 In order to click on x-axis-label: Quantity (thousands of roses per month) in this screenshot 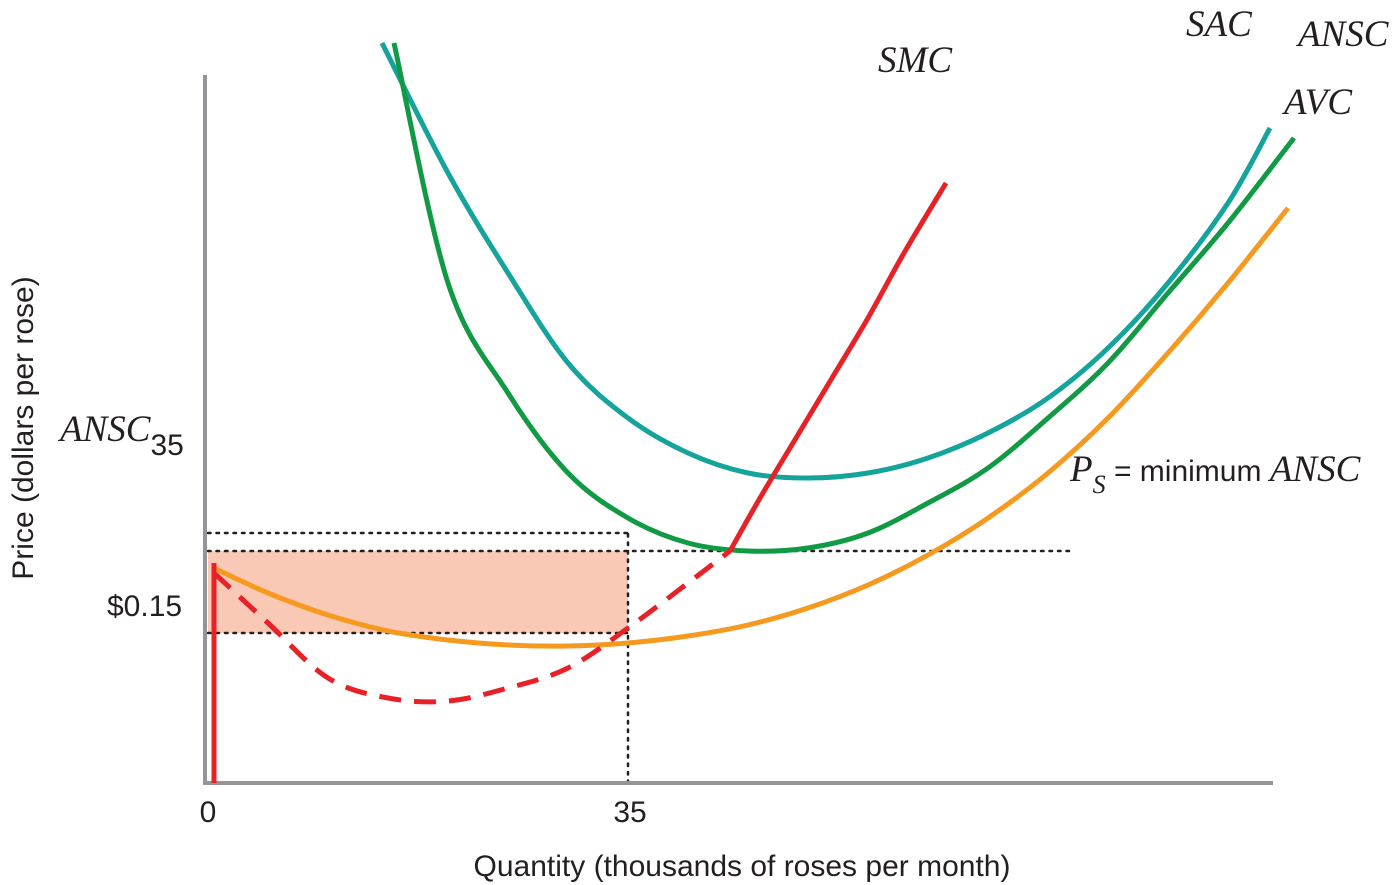, I will do `click(742, 866)`.